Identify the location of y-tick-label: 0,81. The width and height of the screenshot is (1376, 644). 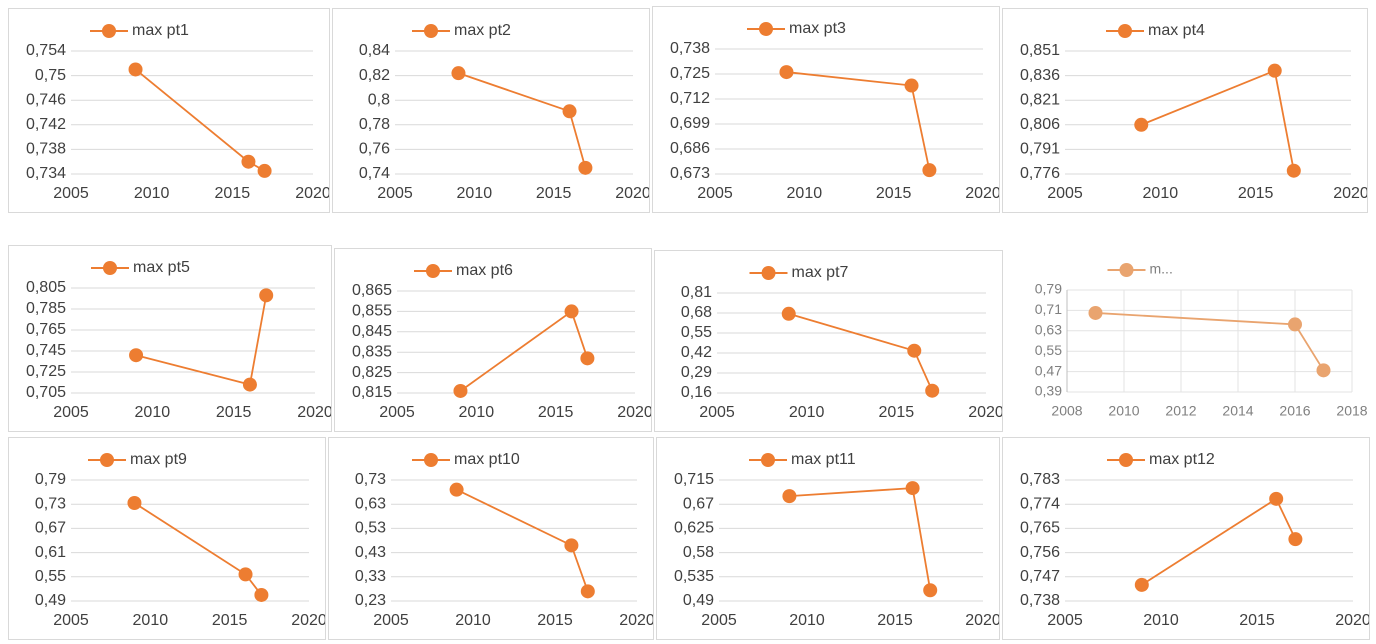
(696, 292).